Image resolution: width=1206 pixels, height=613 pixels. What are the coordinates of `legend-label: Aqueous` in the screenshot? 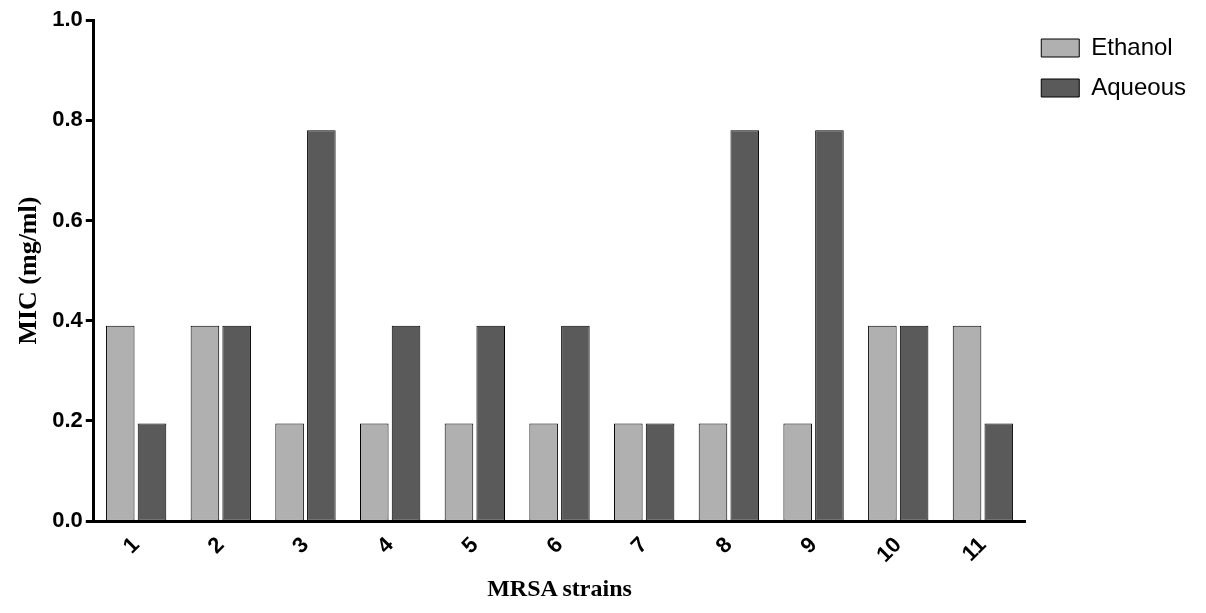 It's located at (1138, 86).